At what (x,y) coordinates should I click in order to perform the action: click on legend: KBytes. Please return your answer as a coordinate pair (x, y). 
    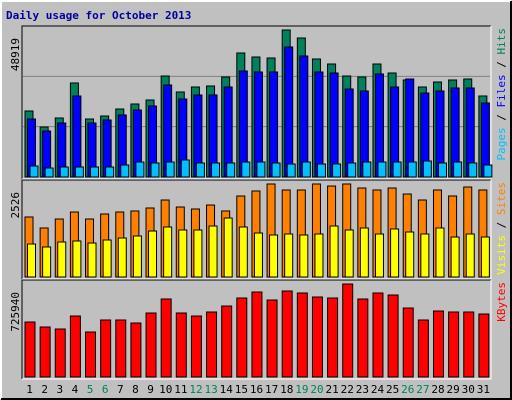
    Looking at the image, I should click on (501, 302).